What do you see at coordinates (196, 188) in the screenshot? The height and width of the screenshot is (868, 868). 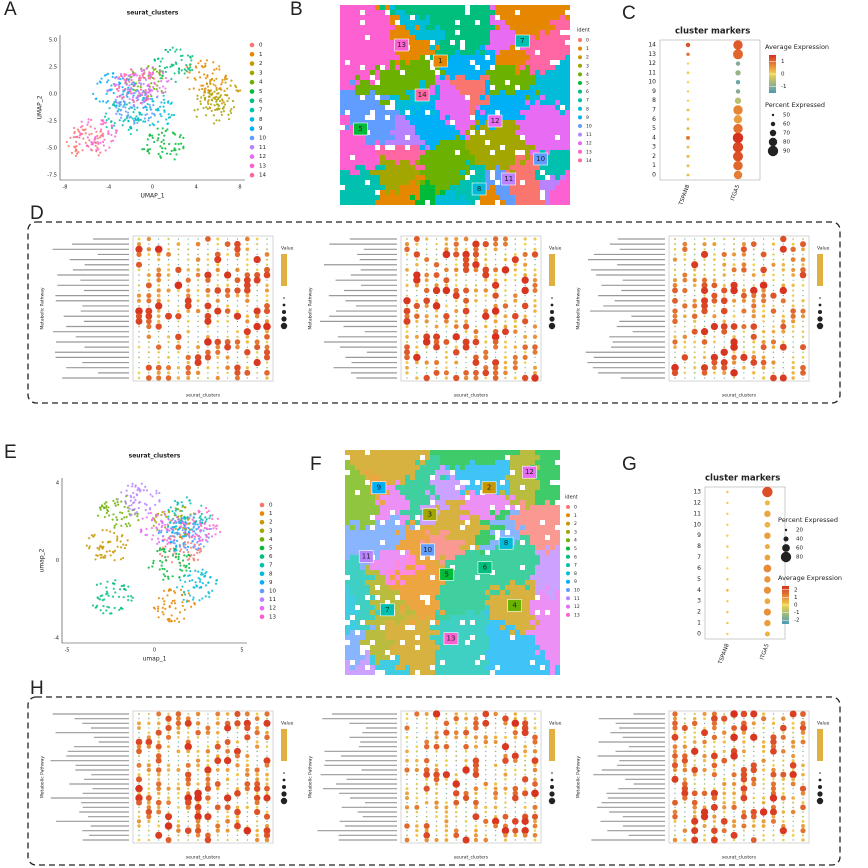 I see `x-tick-label: 4` at bounding box center [196, 188].